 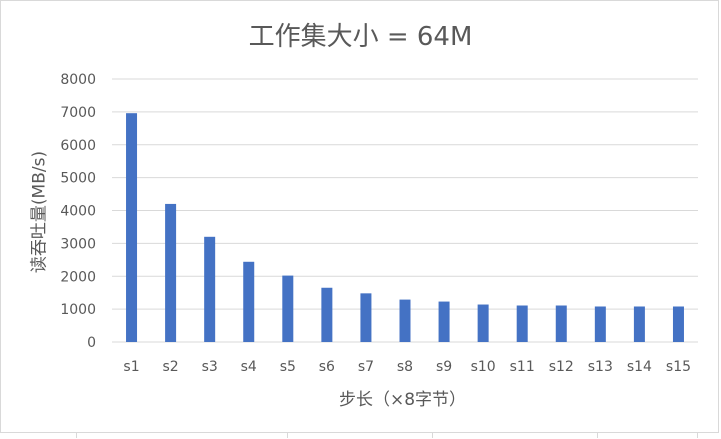 What do you see at coordinates (639, 367) in the screenshot?
I see `x-tick-label: s14` at bounding box center [639, 367].